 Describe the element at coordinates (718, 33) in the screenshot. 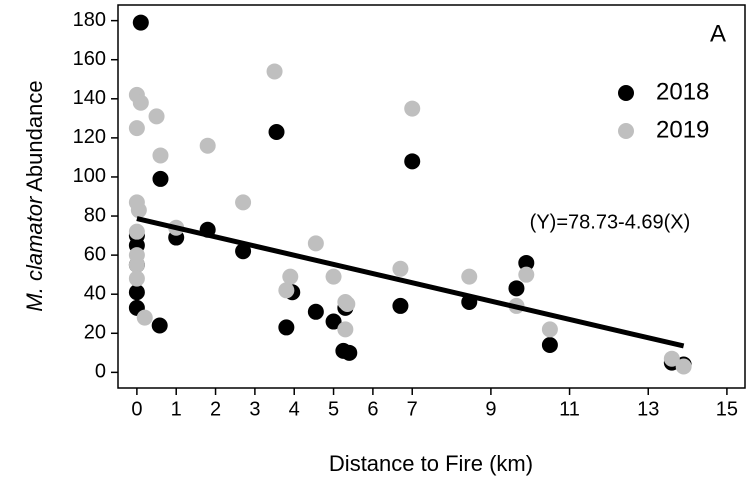

I see `panel-label: A` at that location.